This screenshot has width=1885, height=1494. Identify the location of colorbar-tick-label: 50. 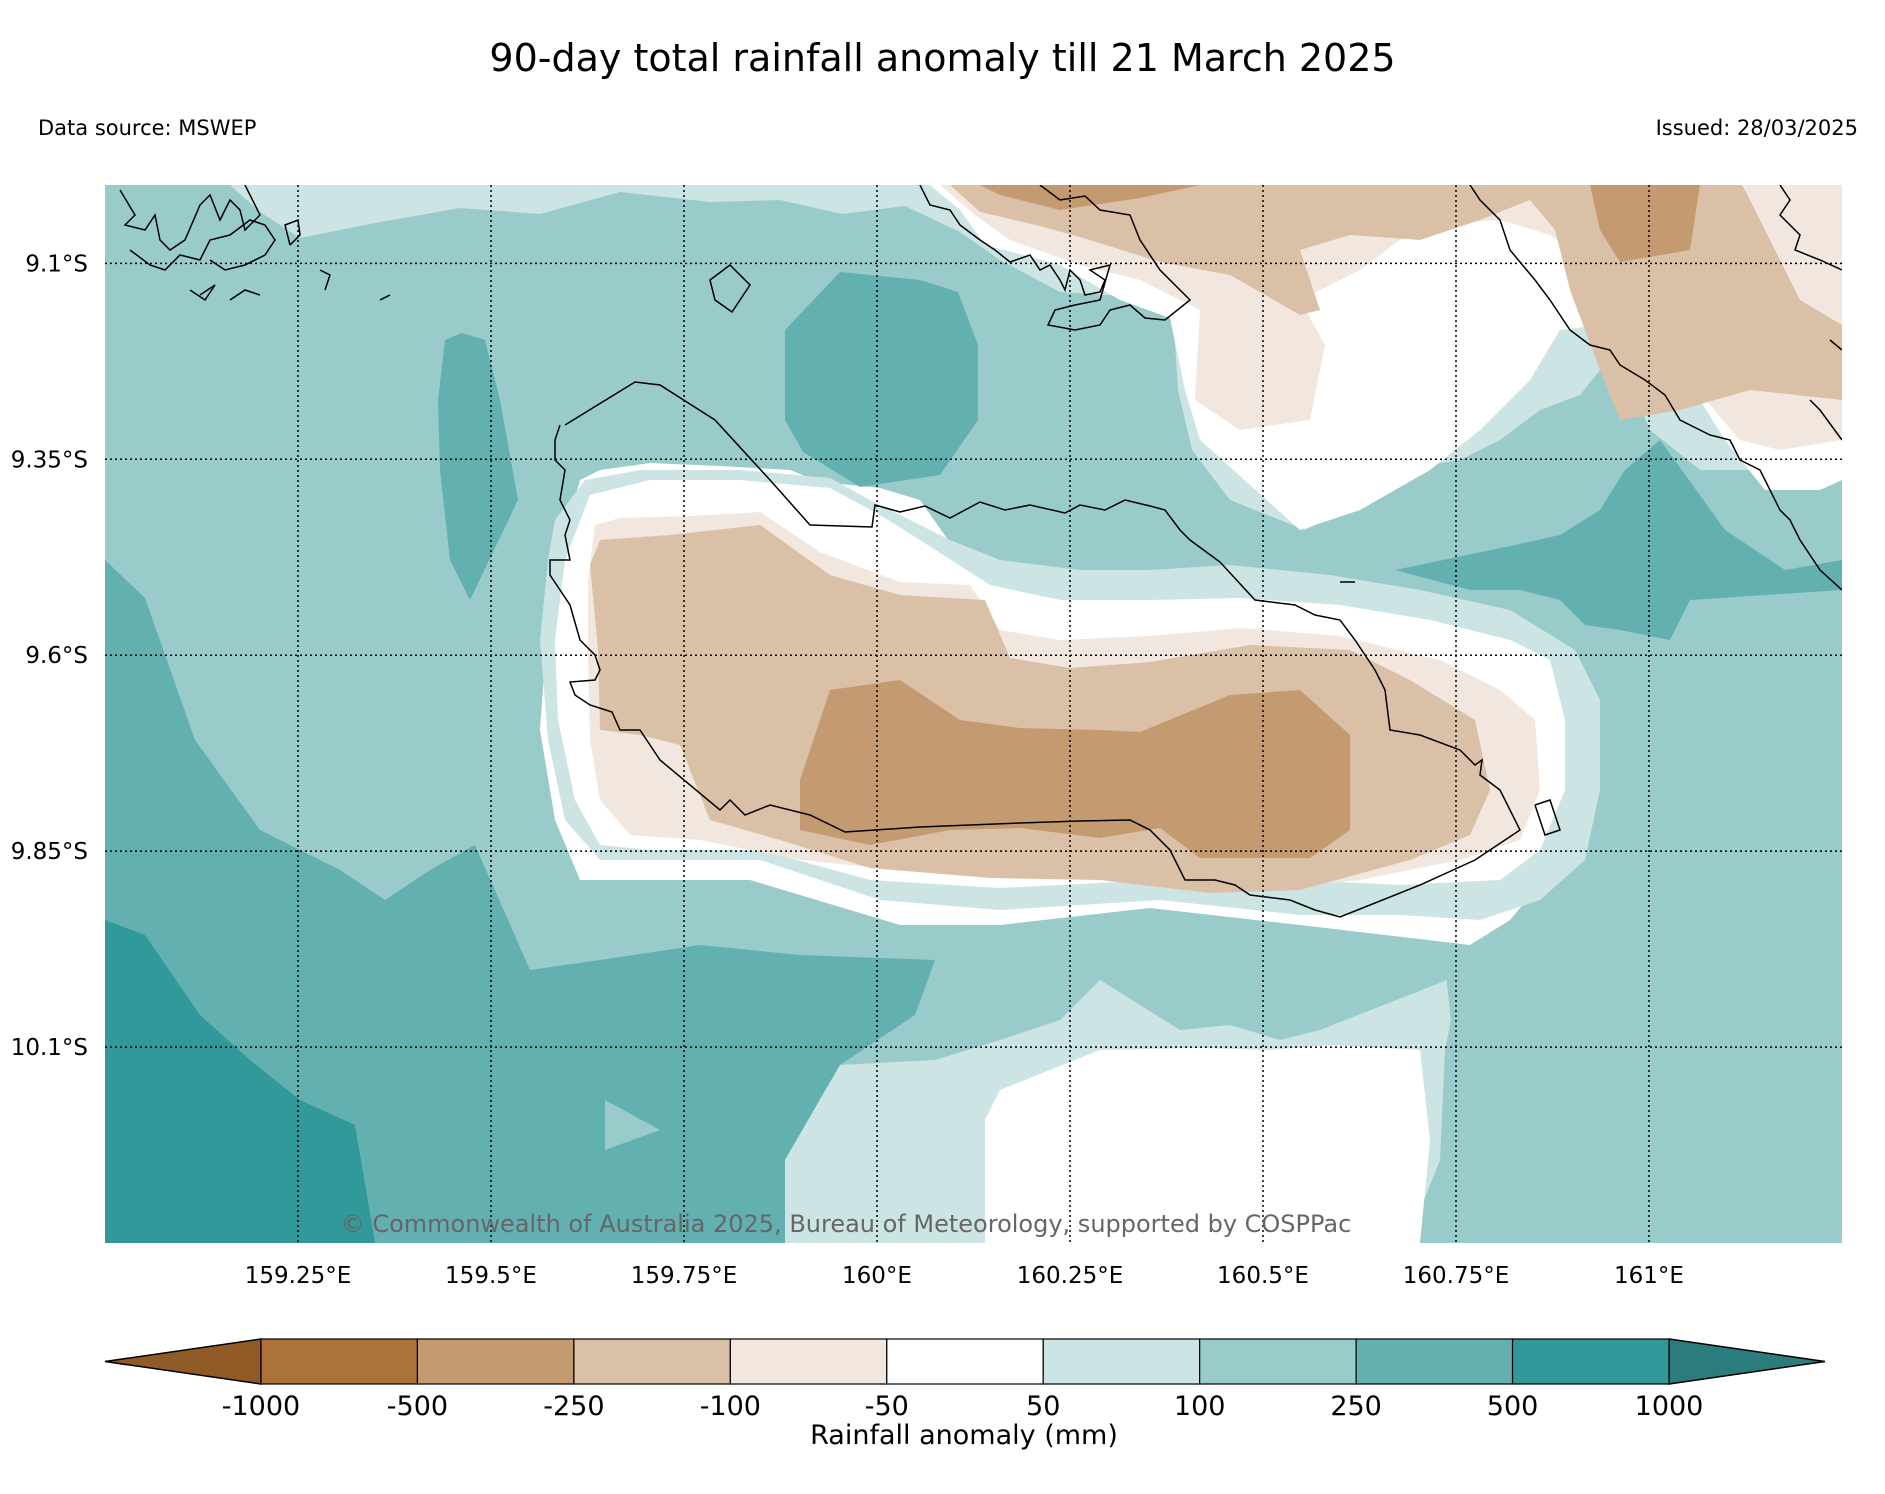
(1043, 1406).